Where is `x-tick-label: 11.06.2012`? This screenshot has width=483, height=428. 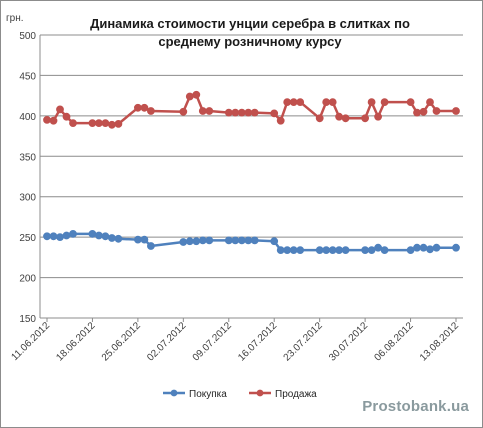 x-tick-label: 11.06.2012 is located at coordinates (30, 341).